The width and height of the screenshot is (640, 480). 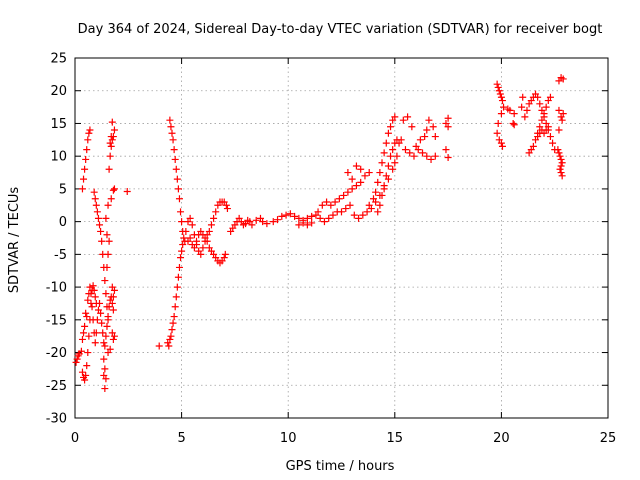 What do you see at coordinates (56, 288) in the screenshot?
I see `y-tick-label: -10` at bounding box center [56, 288].